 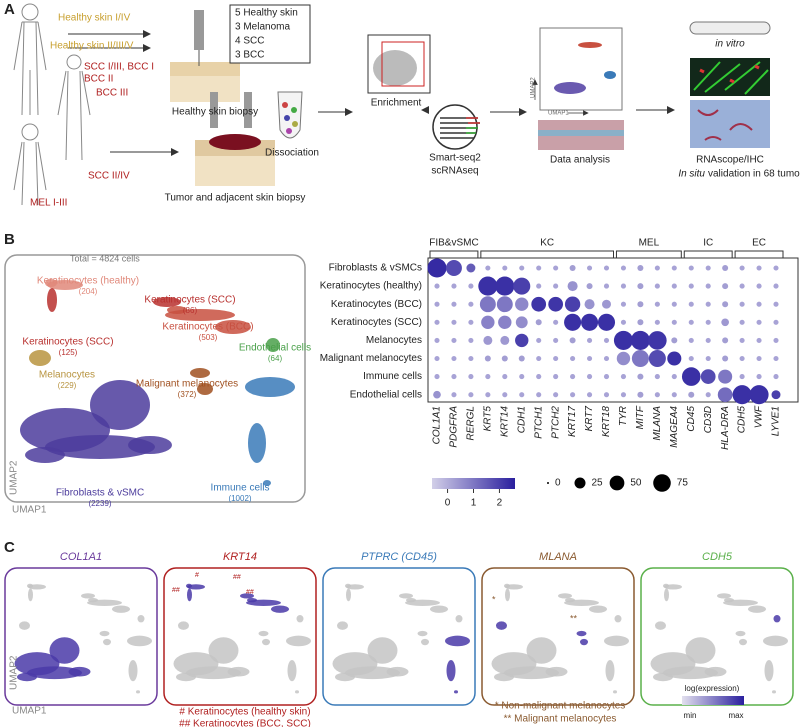 What do you see at coordinates (205, 56) in the screenshot?
I see `healthy-skin-block` at bounding box center [205, 56].